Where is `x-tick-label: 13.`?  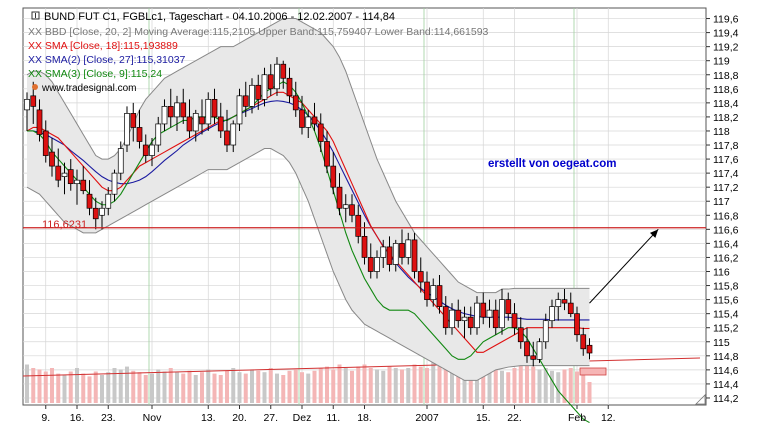
x-tick-label: 13. is located at coordinates (208, 418).